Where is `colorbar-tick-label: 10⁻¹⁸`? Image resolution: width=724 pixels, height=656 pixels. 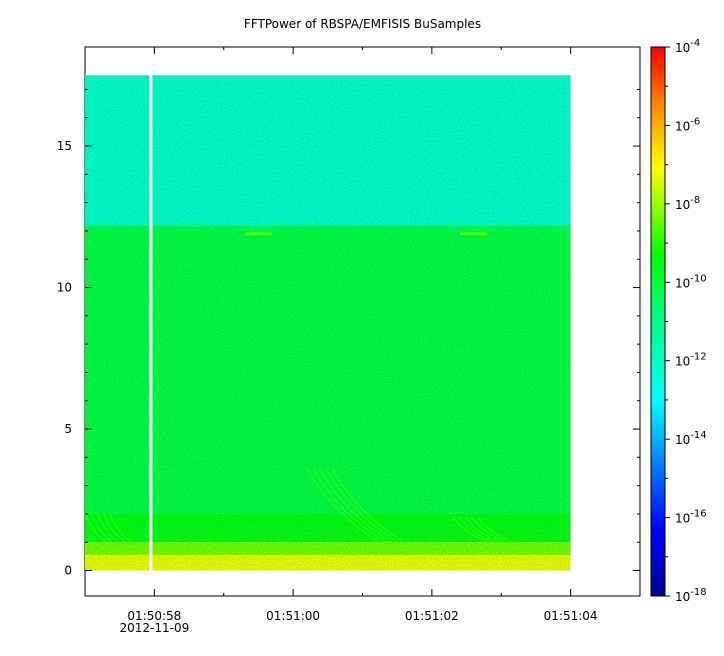
colorbar-tick-label: 10⁻¹⁸ is located at coordinates (691, 595).